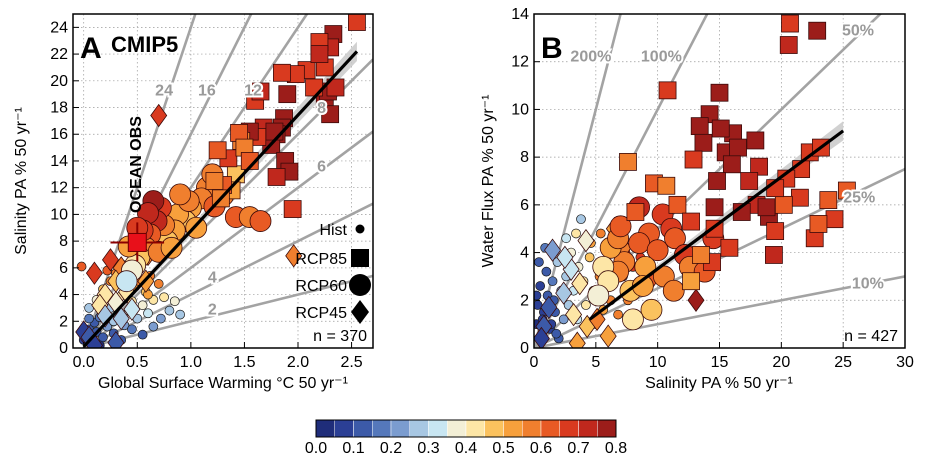 Image resolution: width=931 pixels, height=457 pixels. I want to click on reference-label: 25%, so click(859, 197).